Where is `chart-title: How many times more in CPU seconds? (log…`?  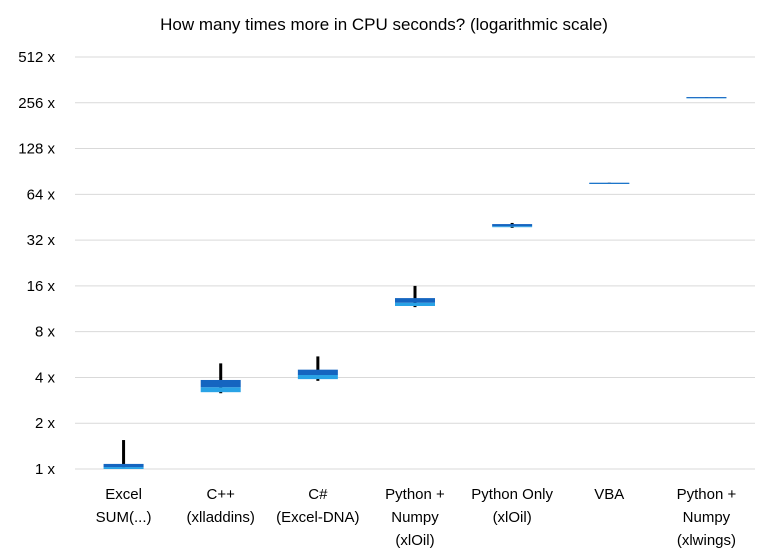 chart-title: How many times more in CPU seconds? (log… is located at coordinates (384, 24).